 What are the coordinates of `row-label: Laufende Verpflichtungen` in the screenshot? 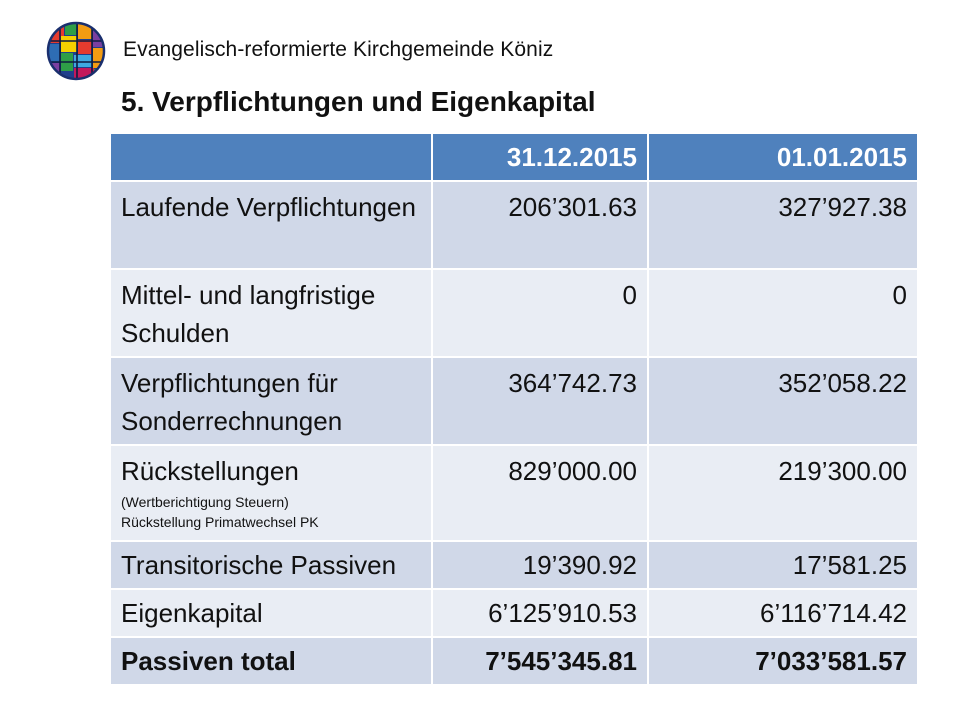 It's located at (271, 225).